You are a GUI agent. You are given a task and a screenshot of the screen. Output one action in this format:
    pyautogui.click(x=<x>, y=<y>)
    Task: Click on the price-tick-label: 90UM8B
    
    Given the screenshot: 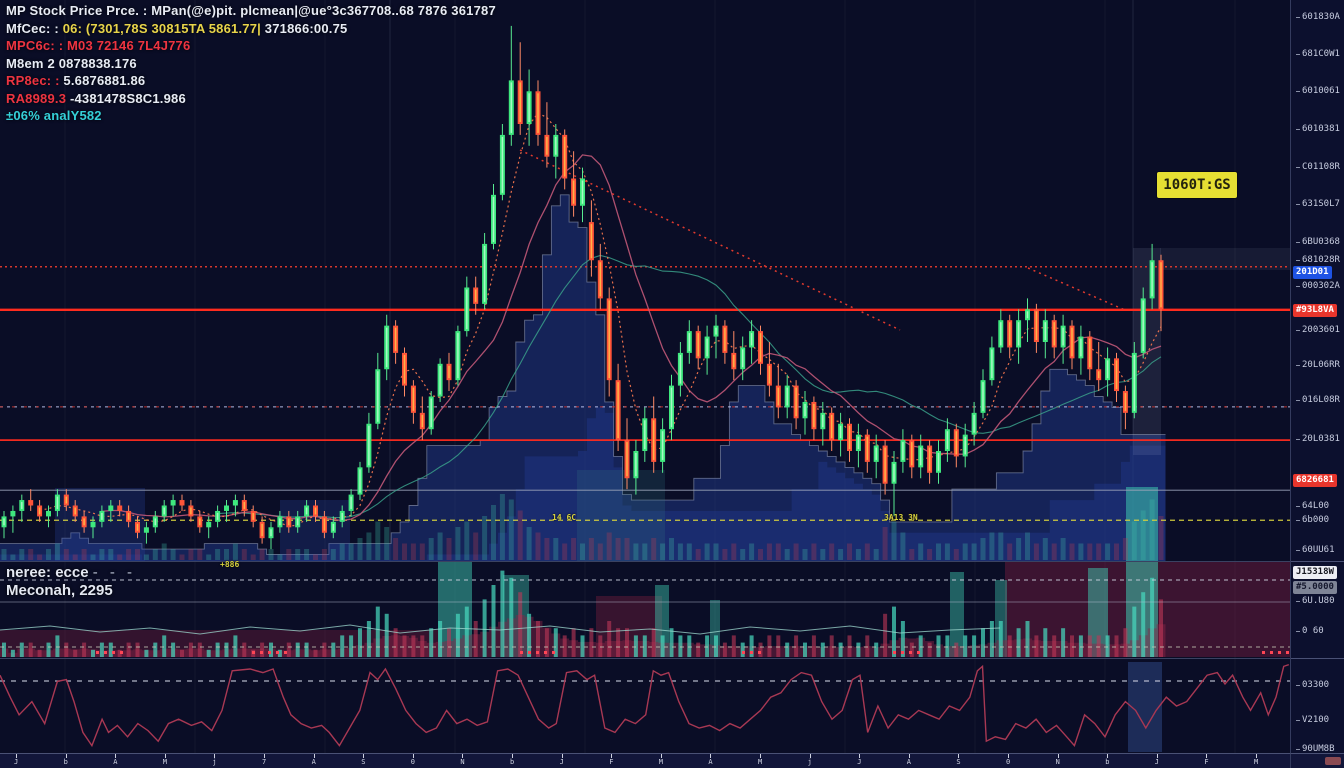 What is the action you would take?
    pyautogui.click(x=1315, y=749)
    